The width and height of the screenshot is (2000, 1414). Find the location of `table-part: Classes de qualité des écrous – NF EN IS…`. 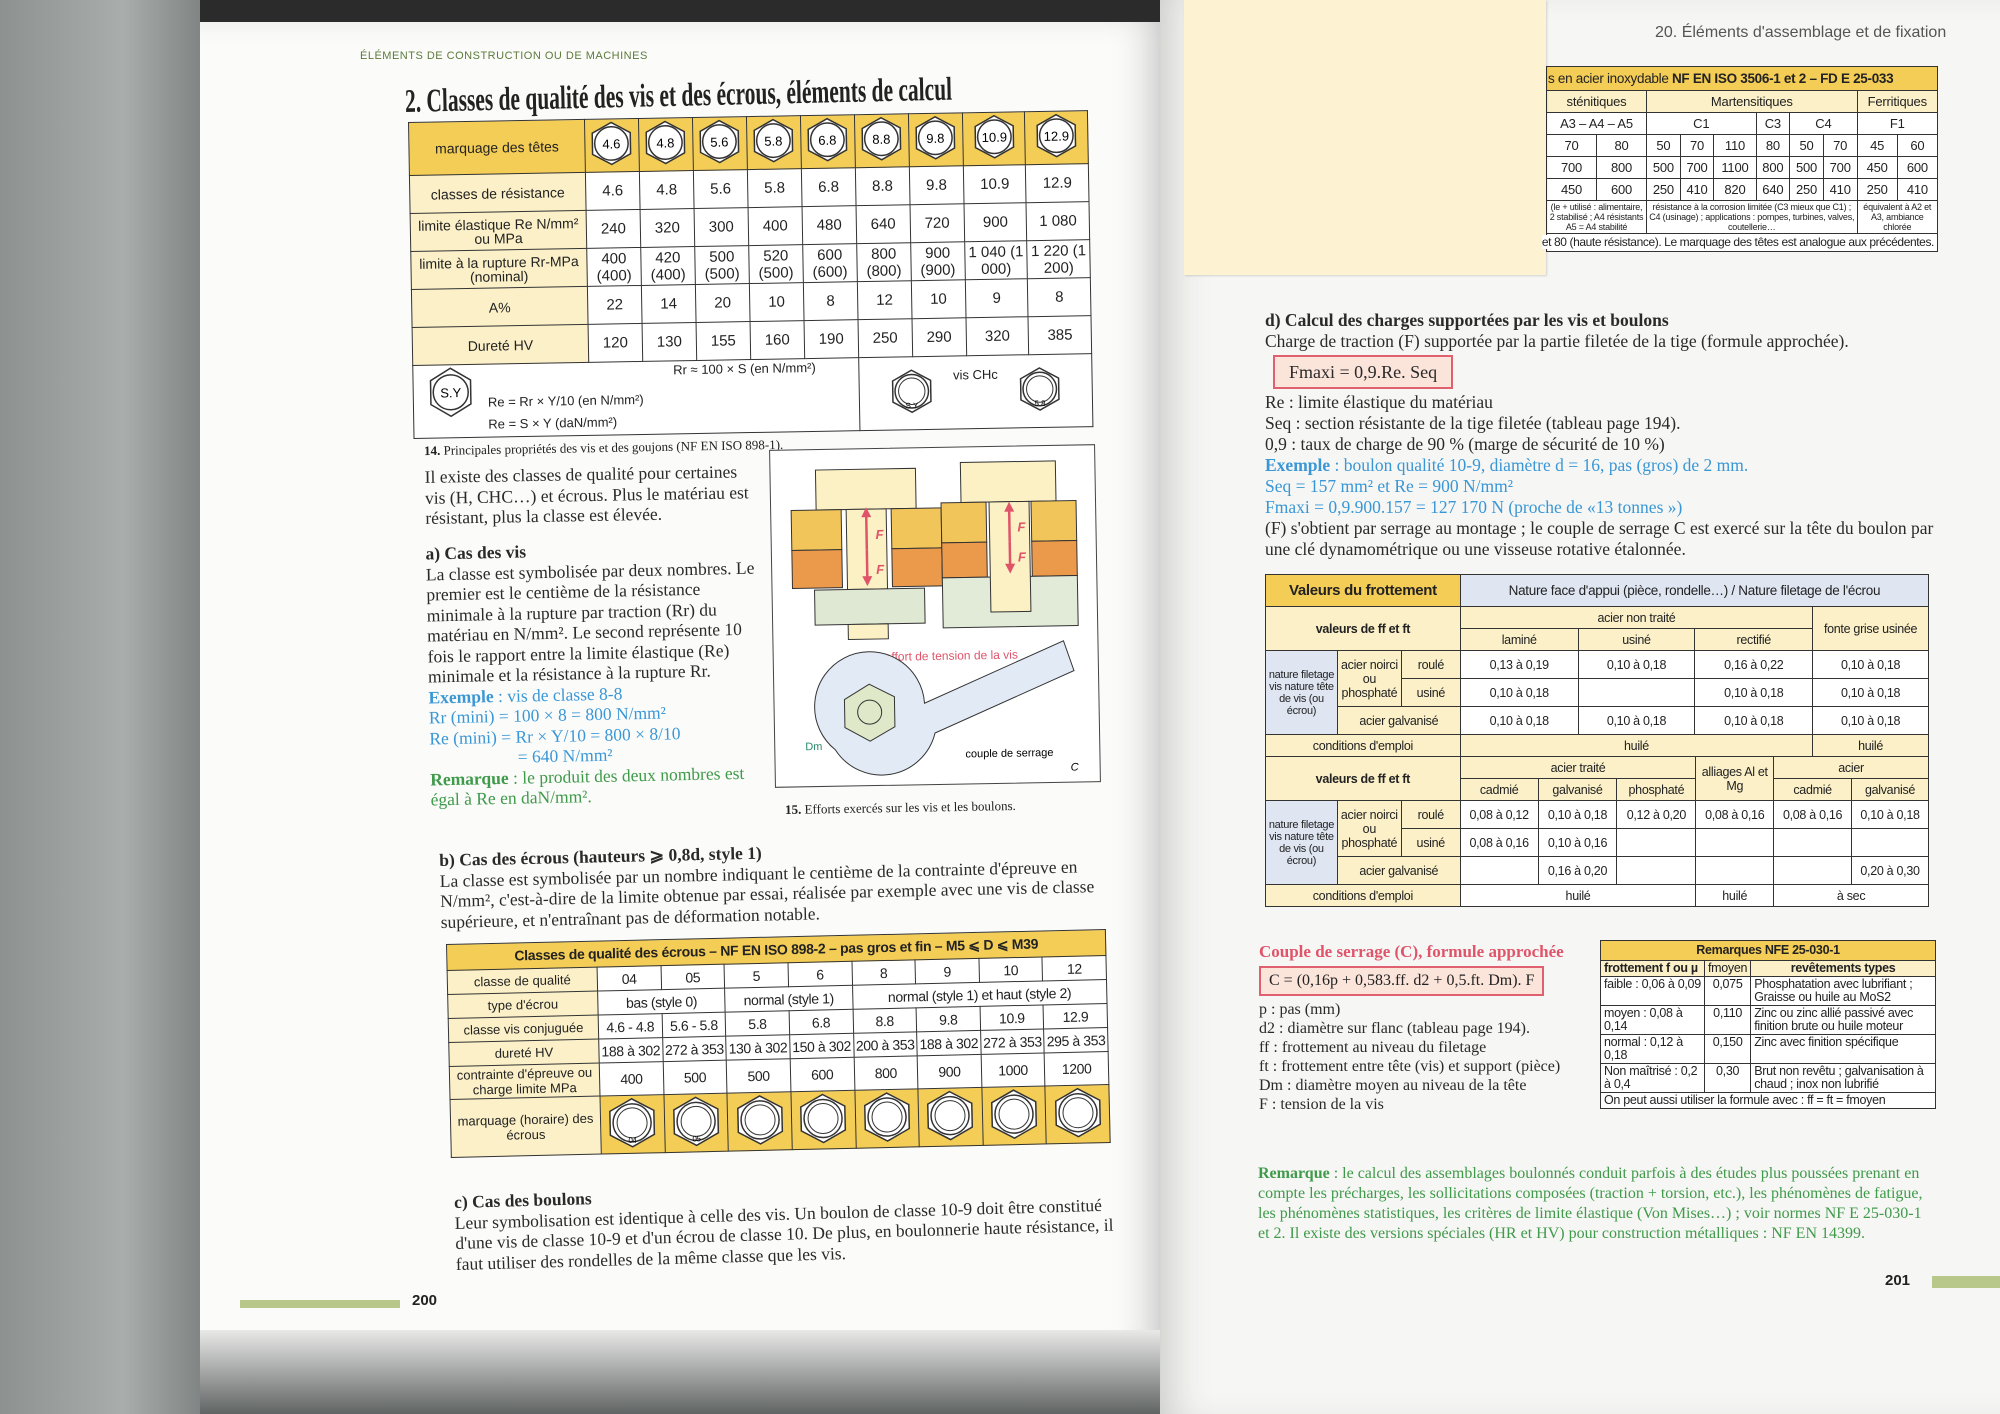

table-part: Classes de qualité des écrous – NF EN IS… is located at coordinates (778, 1043).